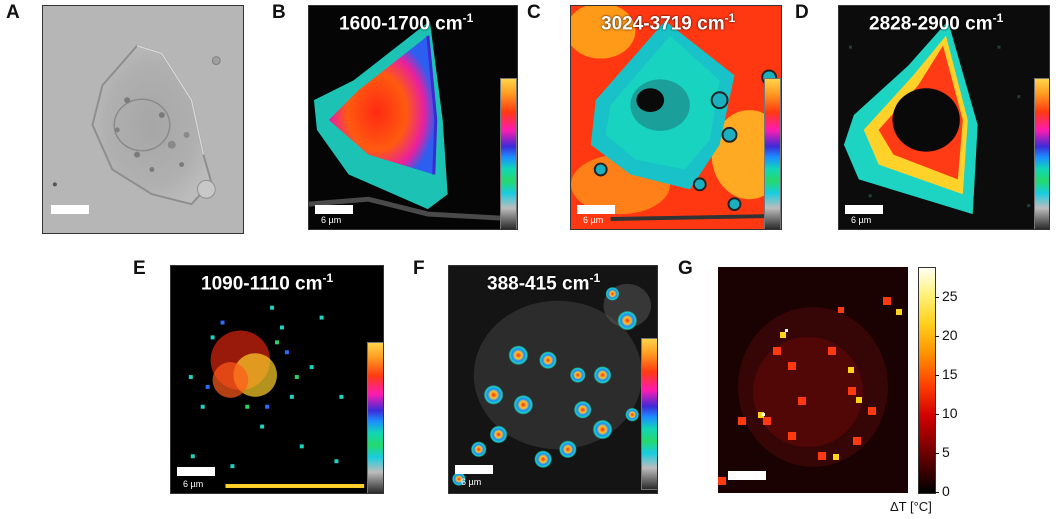 This screenshot has width=1059, height=519. Describe the element at coordinates (139, 268) in the screenshot. I see `panel-label-e: E` at that location.